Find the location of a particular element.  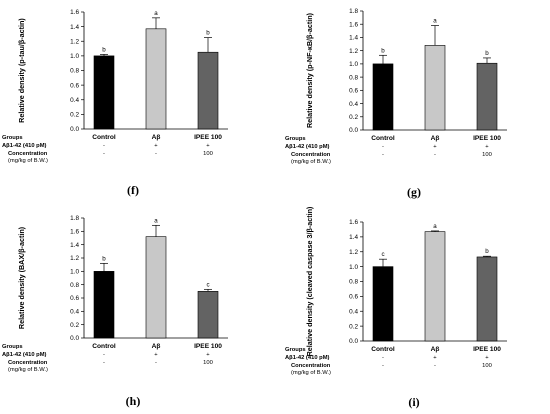

y-axis-title: Relative density (p-NF-κB/β-actin) is located at coordinates (309, 70).